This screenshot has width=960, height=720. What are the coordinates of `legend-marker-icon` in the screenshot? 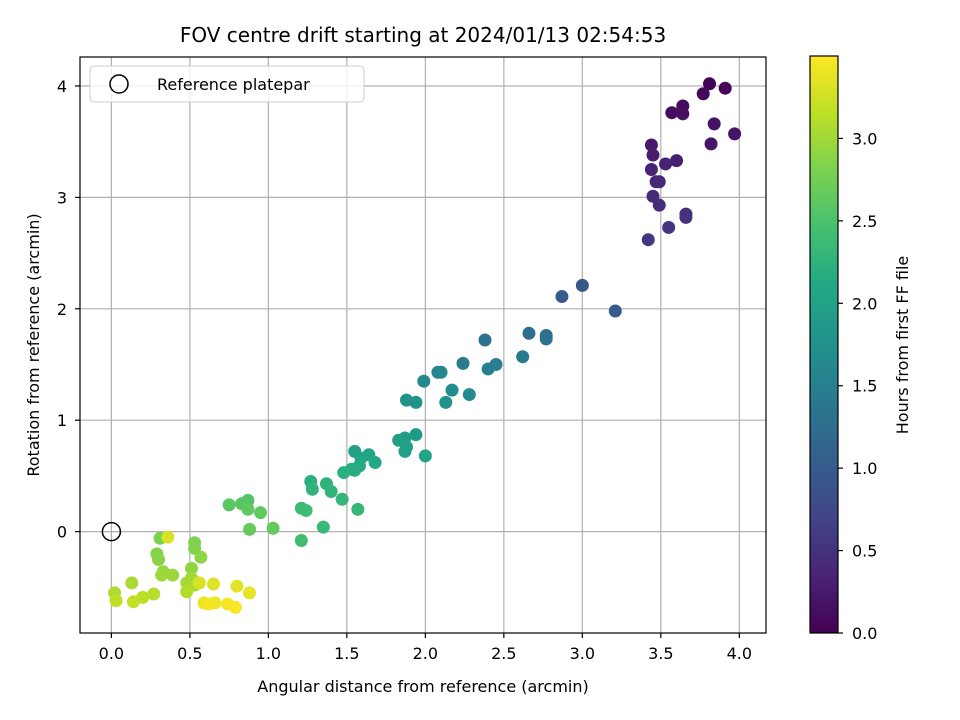 It's located at (119, 84).